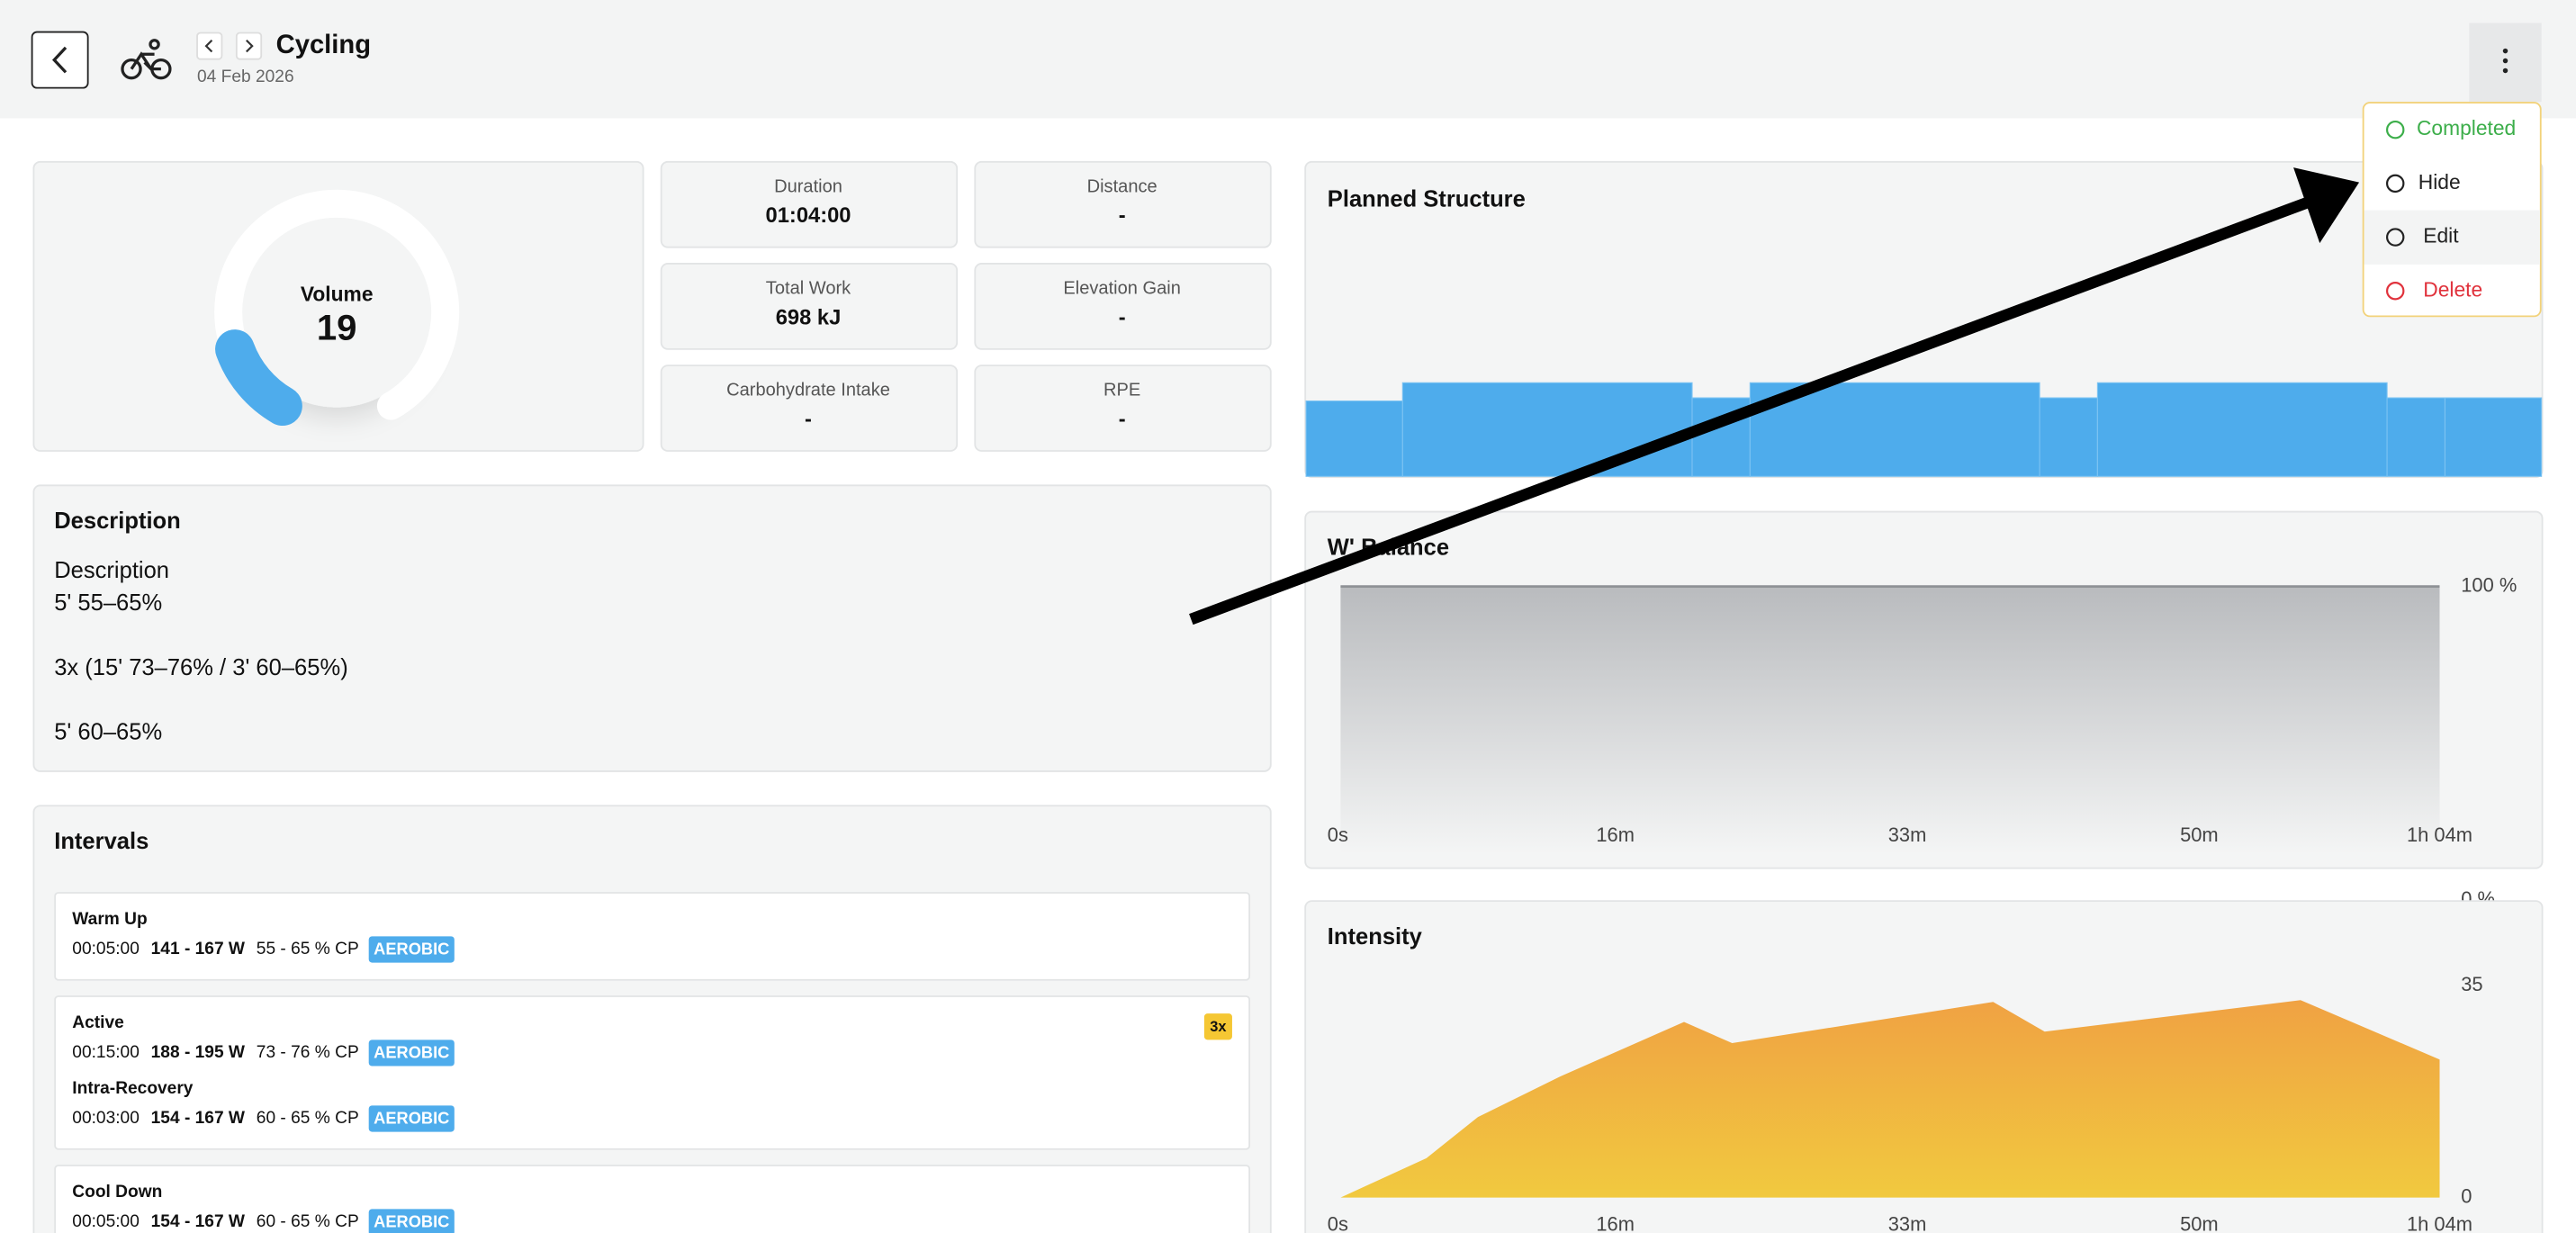 This screenshot has width=2576, height=1233. I want to click on description-title: Description, so click(117, 521).